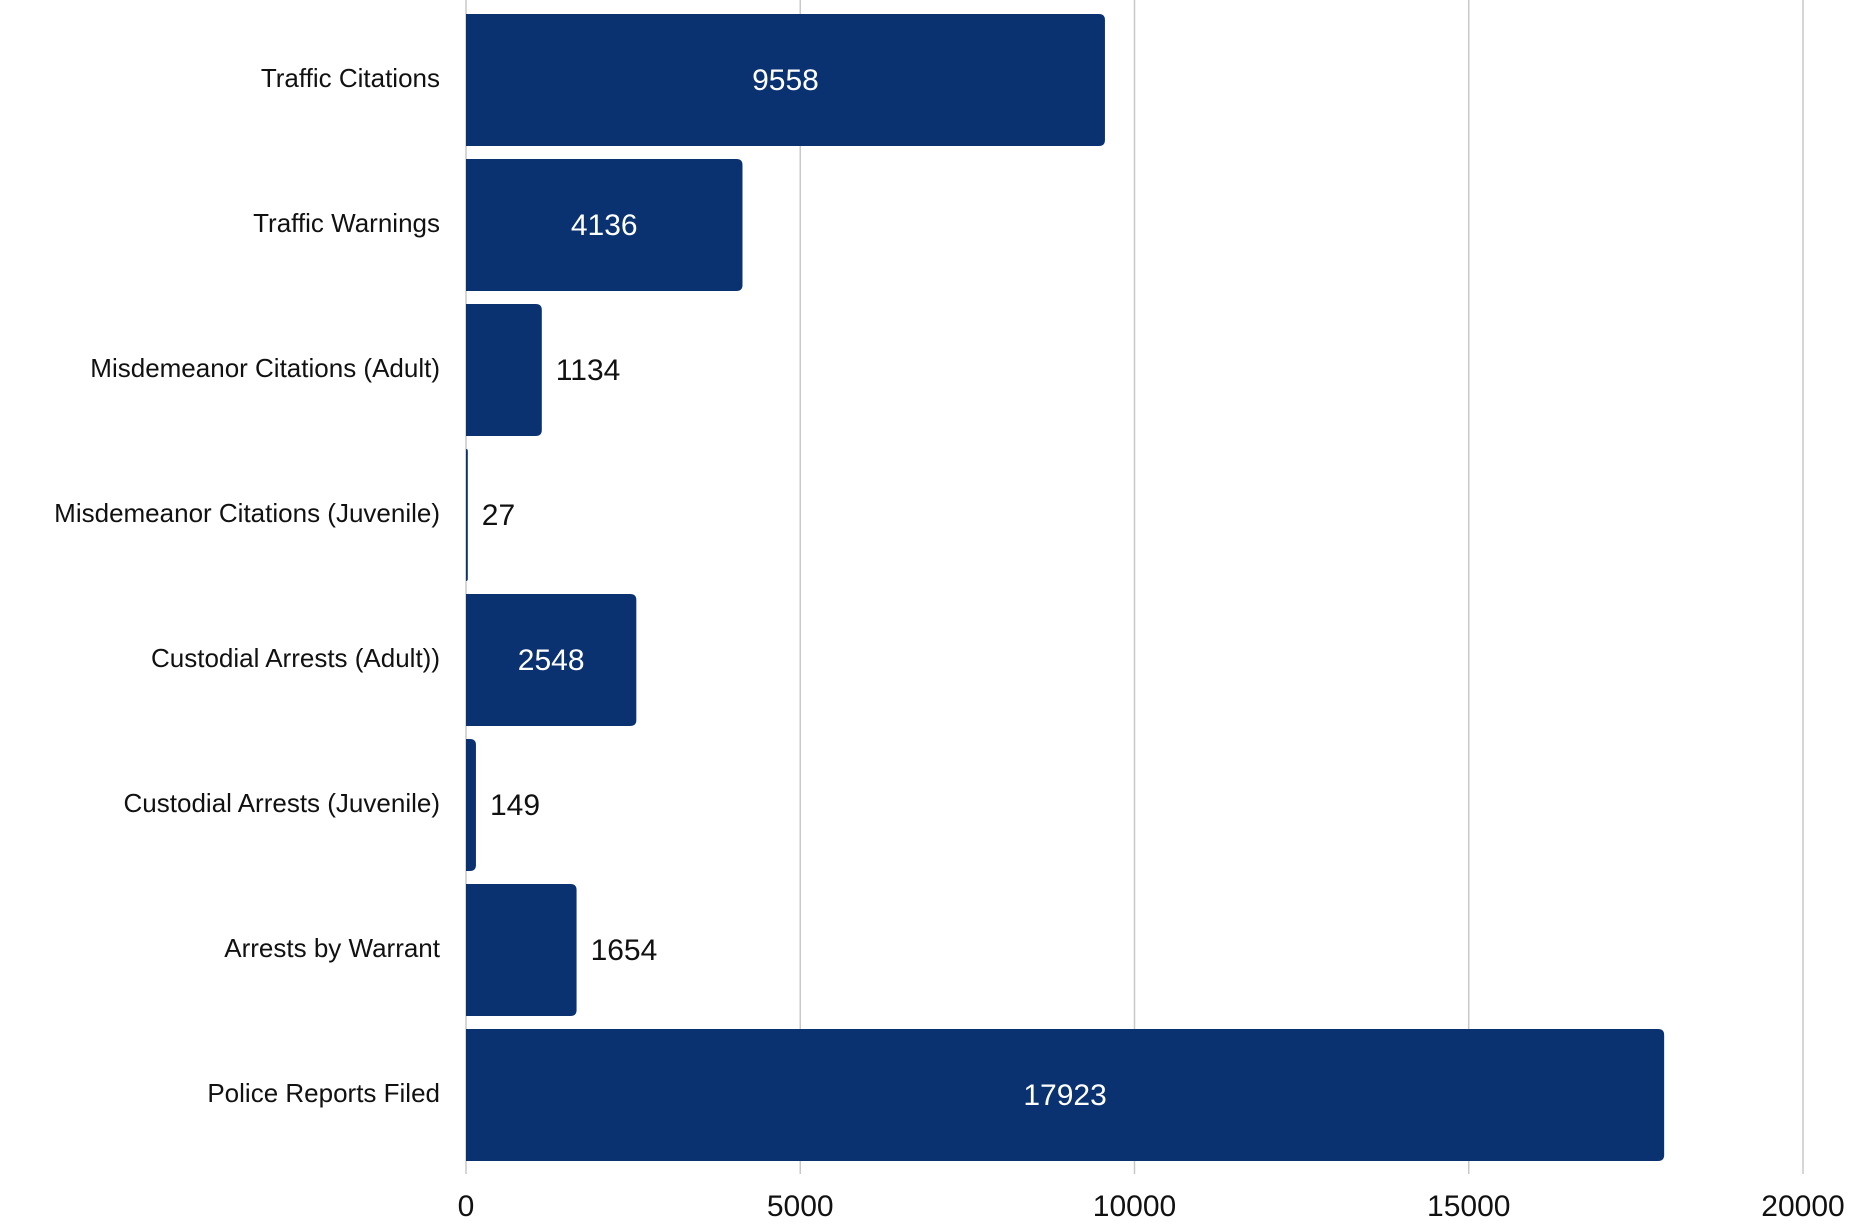 This screenshot has width=1863, height=1225. Describe the element at coordinates (332, 948) in the screenshot. I see `y-tick-label: Arrests by Warrant` at that location.